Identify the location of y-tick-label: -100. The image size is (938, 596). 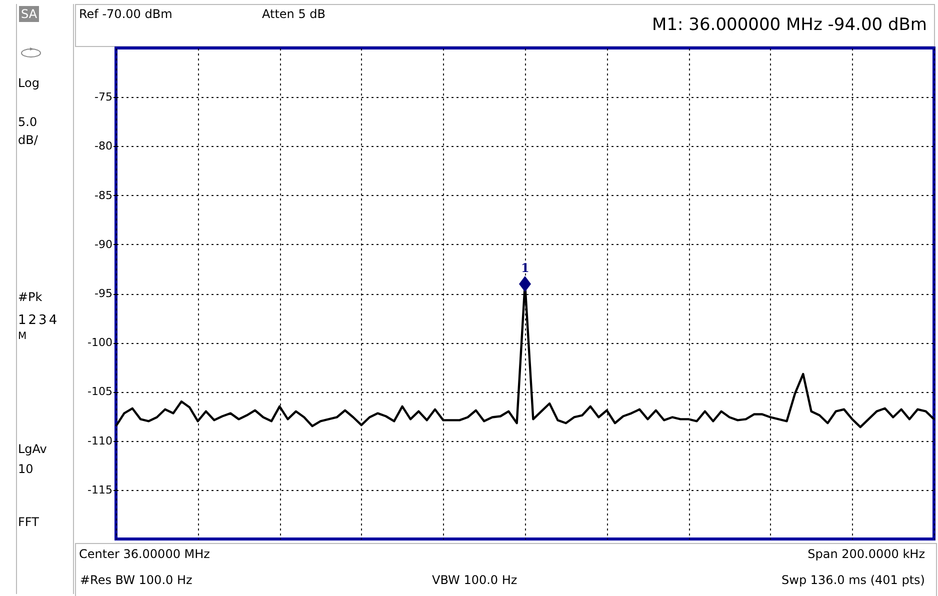
(100, 343).